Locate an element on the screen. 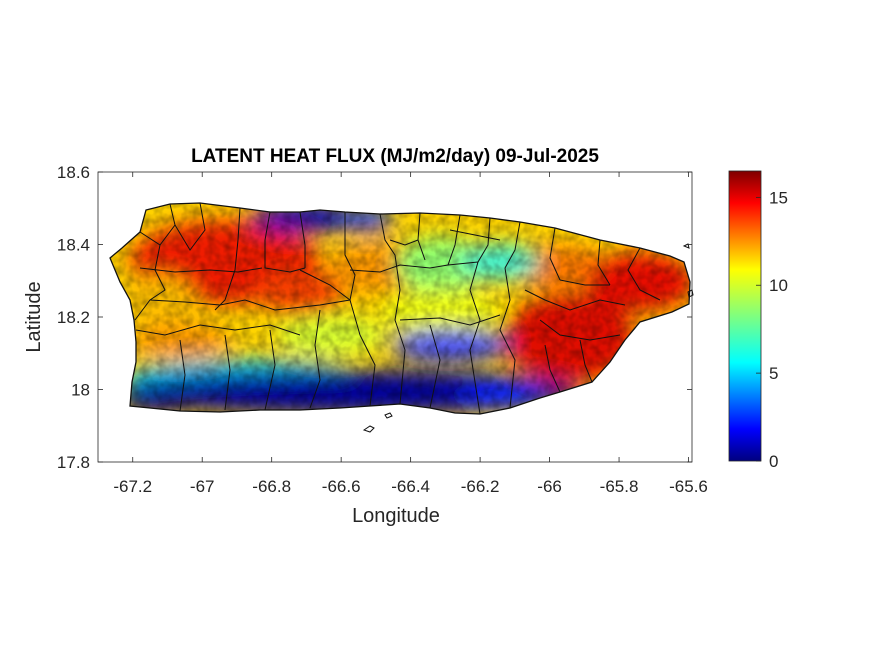 This screenshot has width=875, height=656. colorbar-tick-label: 5 is located at coordinates (773, 373).